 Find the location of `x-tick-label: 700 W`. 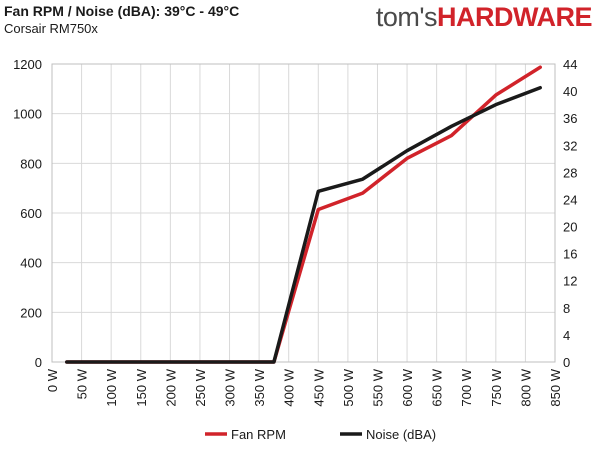

x-tick-label: 700 W is located at coordinates (466, 387).